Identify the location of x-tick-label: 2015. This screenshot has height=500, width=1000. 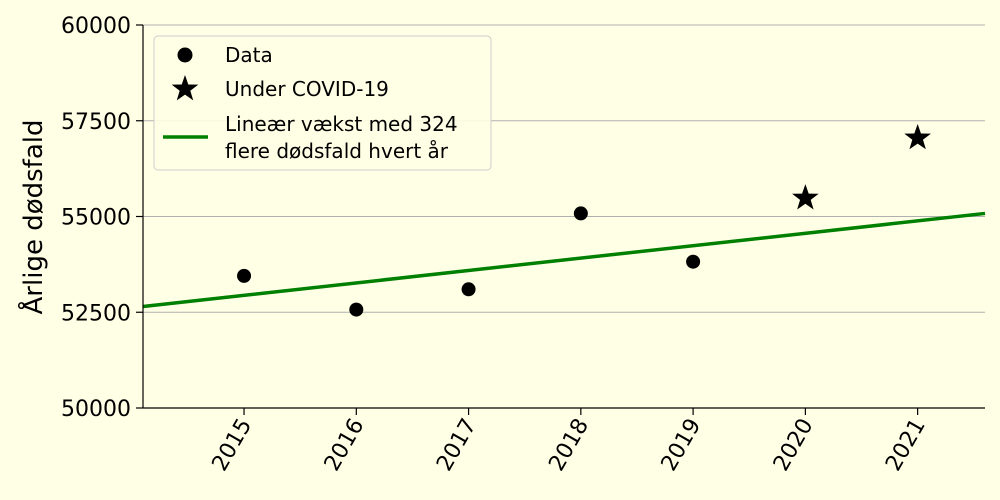
(233, 445).